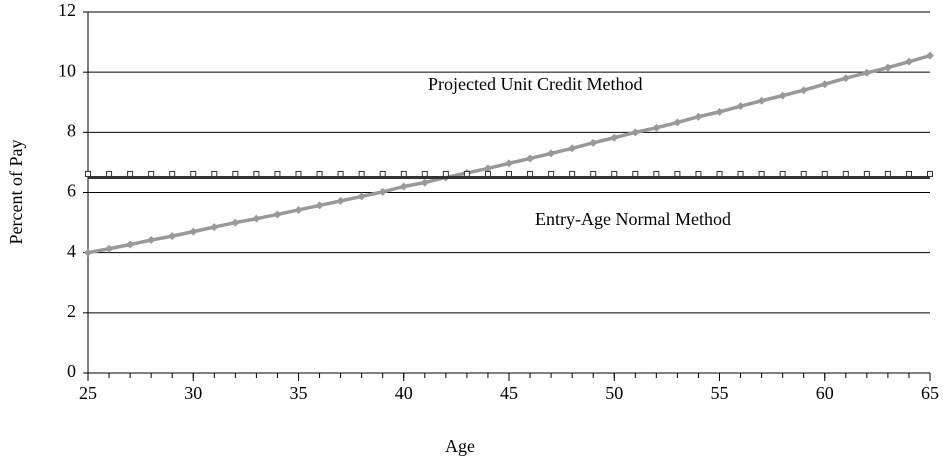 Image resolution: width=943 pixels, height=466 pixels. Describe the element at coordinates (67, 70) in the screenshot. I see `y-tick-label: 10` at that location.